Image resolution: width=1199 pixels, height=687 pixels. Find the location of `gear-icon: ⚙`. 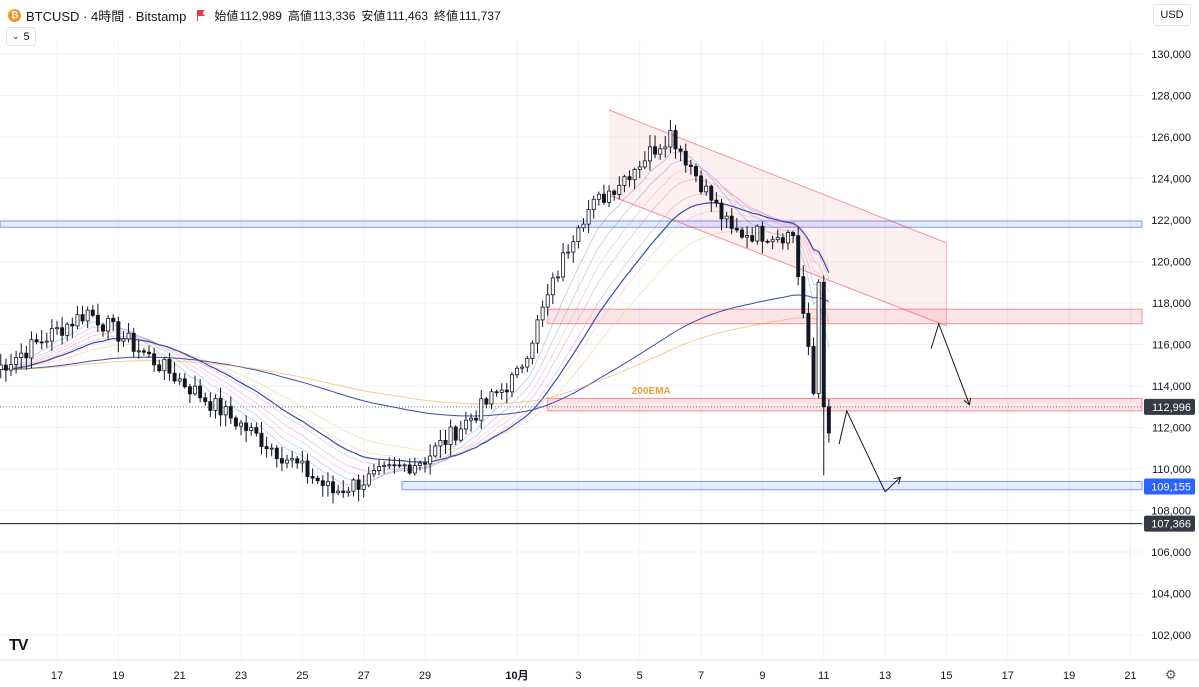

gear-icon: ⚙ is located at coordinates (1171, 674).